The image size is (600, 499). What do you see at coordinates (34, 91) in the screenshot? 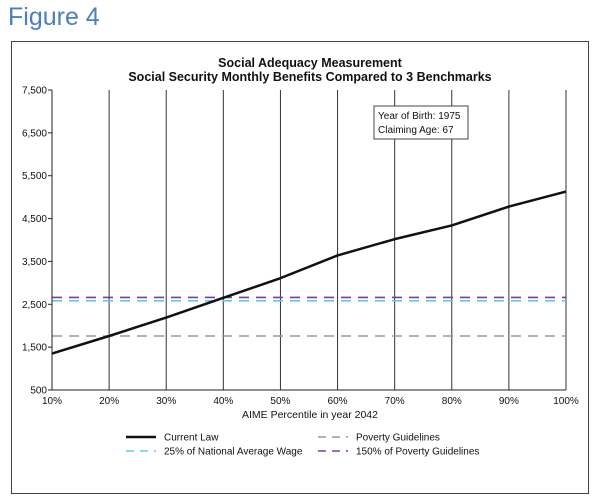
I see `y-tick-label: 7,500` at bounding box center [34, 91].